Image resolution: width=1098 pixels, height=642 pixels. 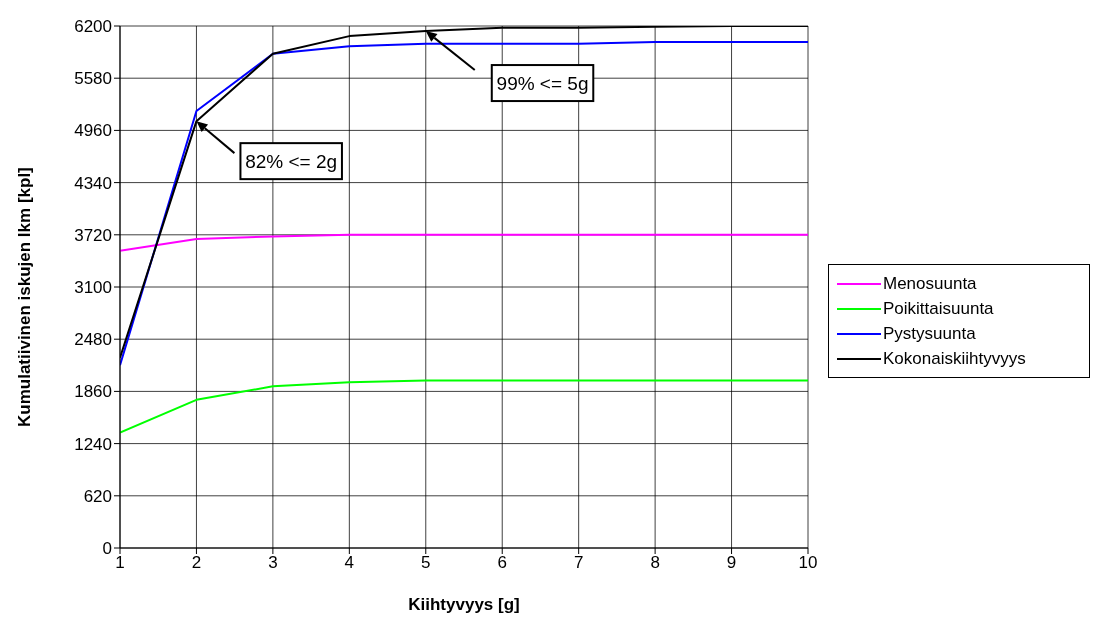 What do you see at coordinates (426, 563) in the screenshot?
I see `x-tick-label: 5` at bounding box center [426, 563].